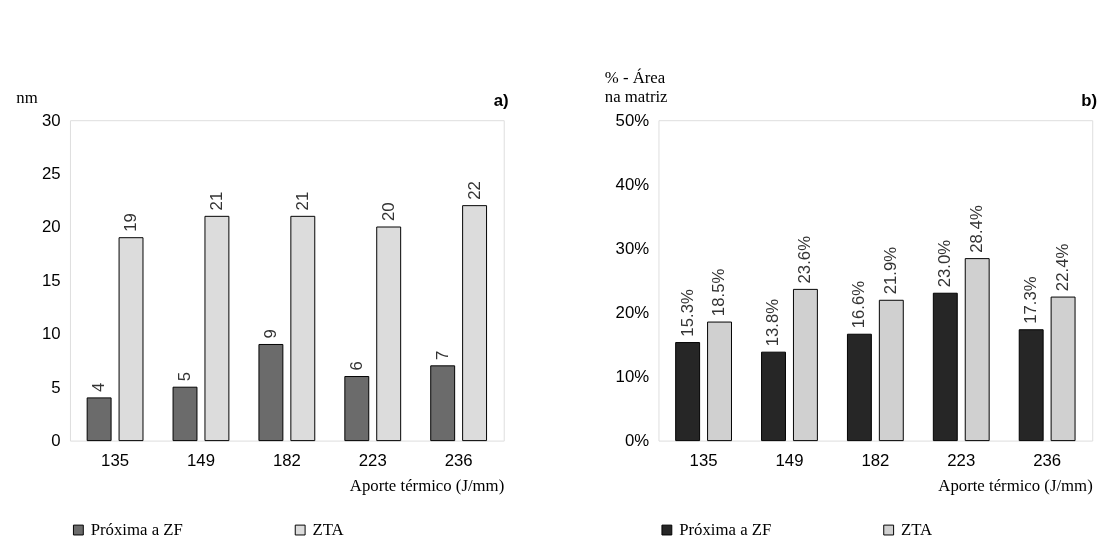  I want to click on data-label: 5, so click(184, 376).